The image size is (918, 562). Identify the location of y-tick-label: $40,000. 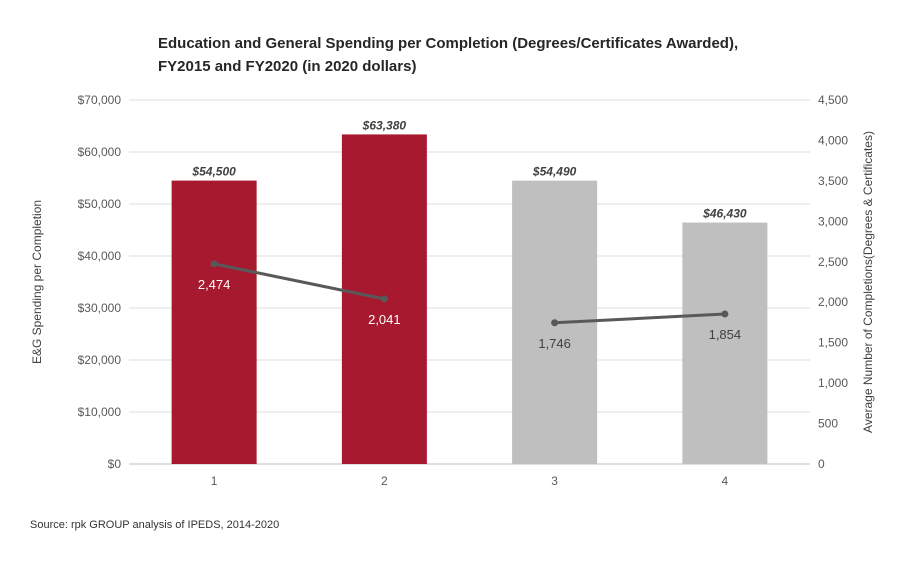
(100, 256).